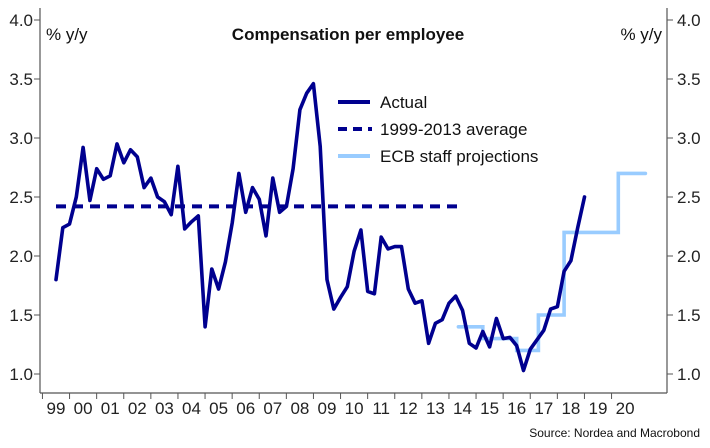  I want to click on y-tick-label-right: 3.5, so click(689, 79).